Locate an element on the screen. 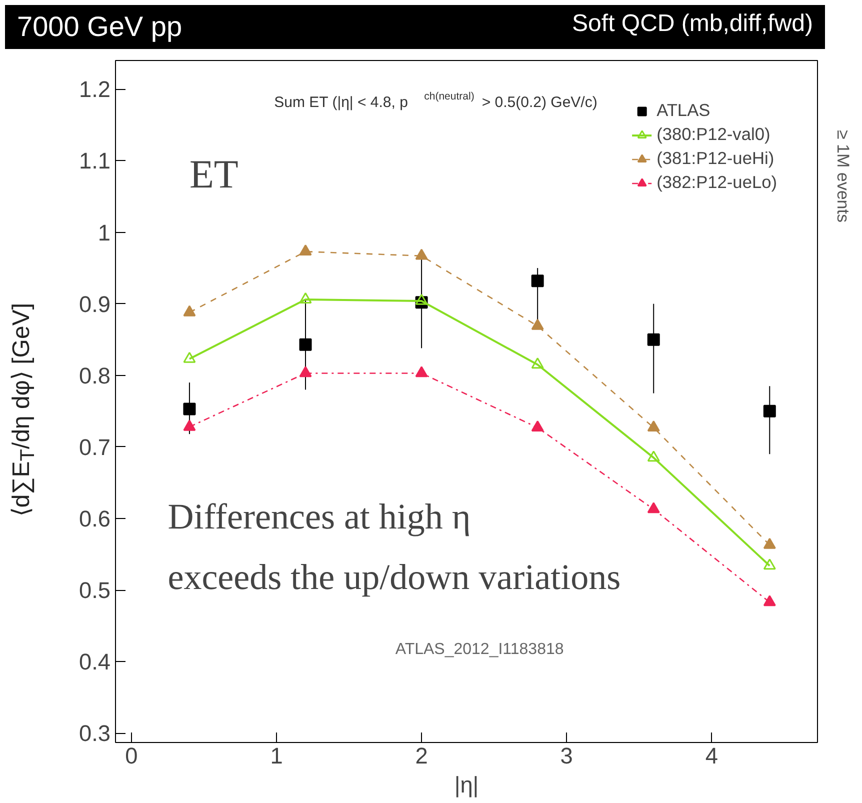 The image size is (862, 803). text: ≥ 1M events is located at coordinates (843, 176).